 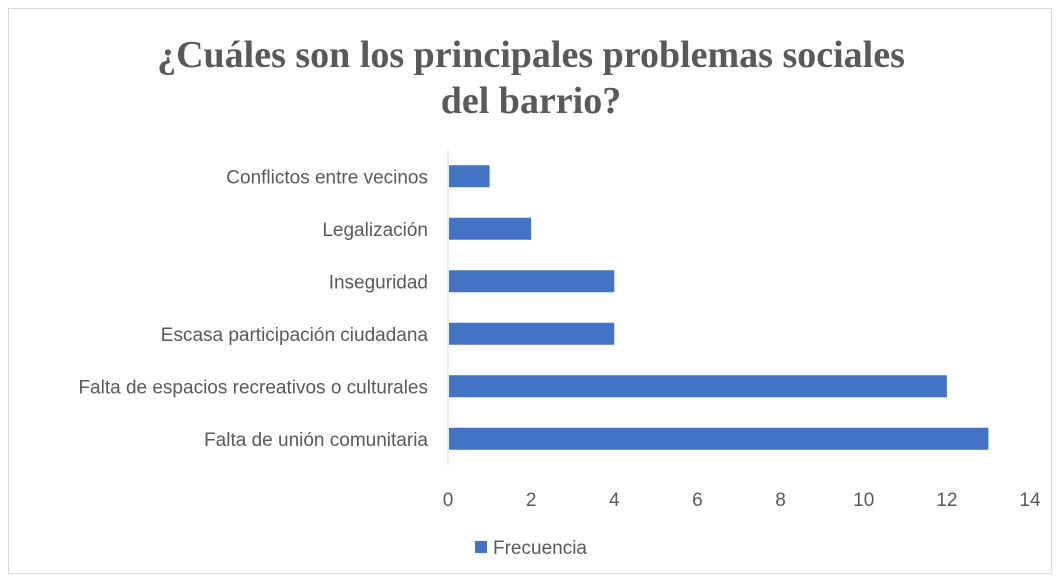 I want to click on category-label: Escasa participación ciudadana, so click(x=295, y=335).